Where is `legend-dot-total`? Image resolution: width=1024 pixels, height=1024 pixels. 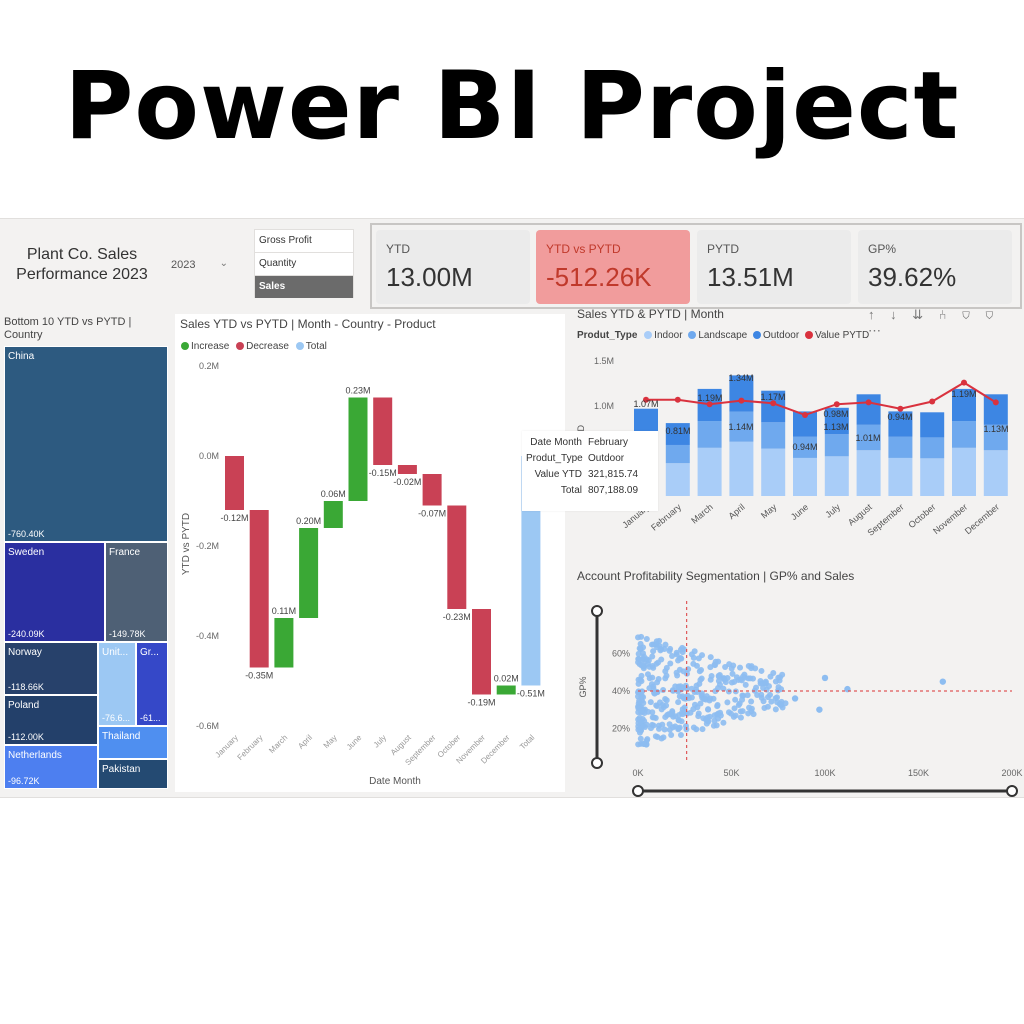 legend-dot-total is located at coordinates (299, 346).